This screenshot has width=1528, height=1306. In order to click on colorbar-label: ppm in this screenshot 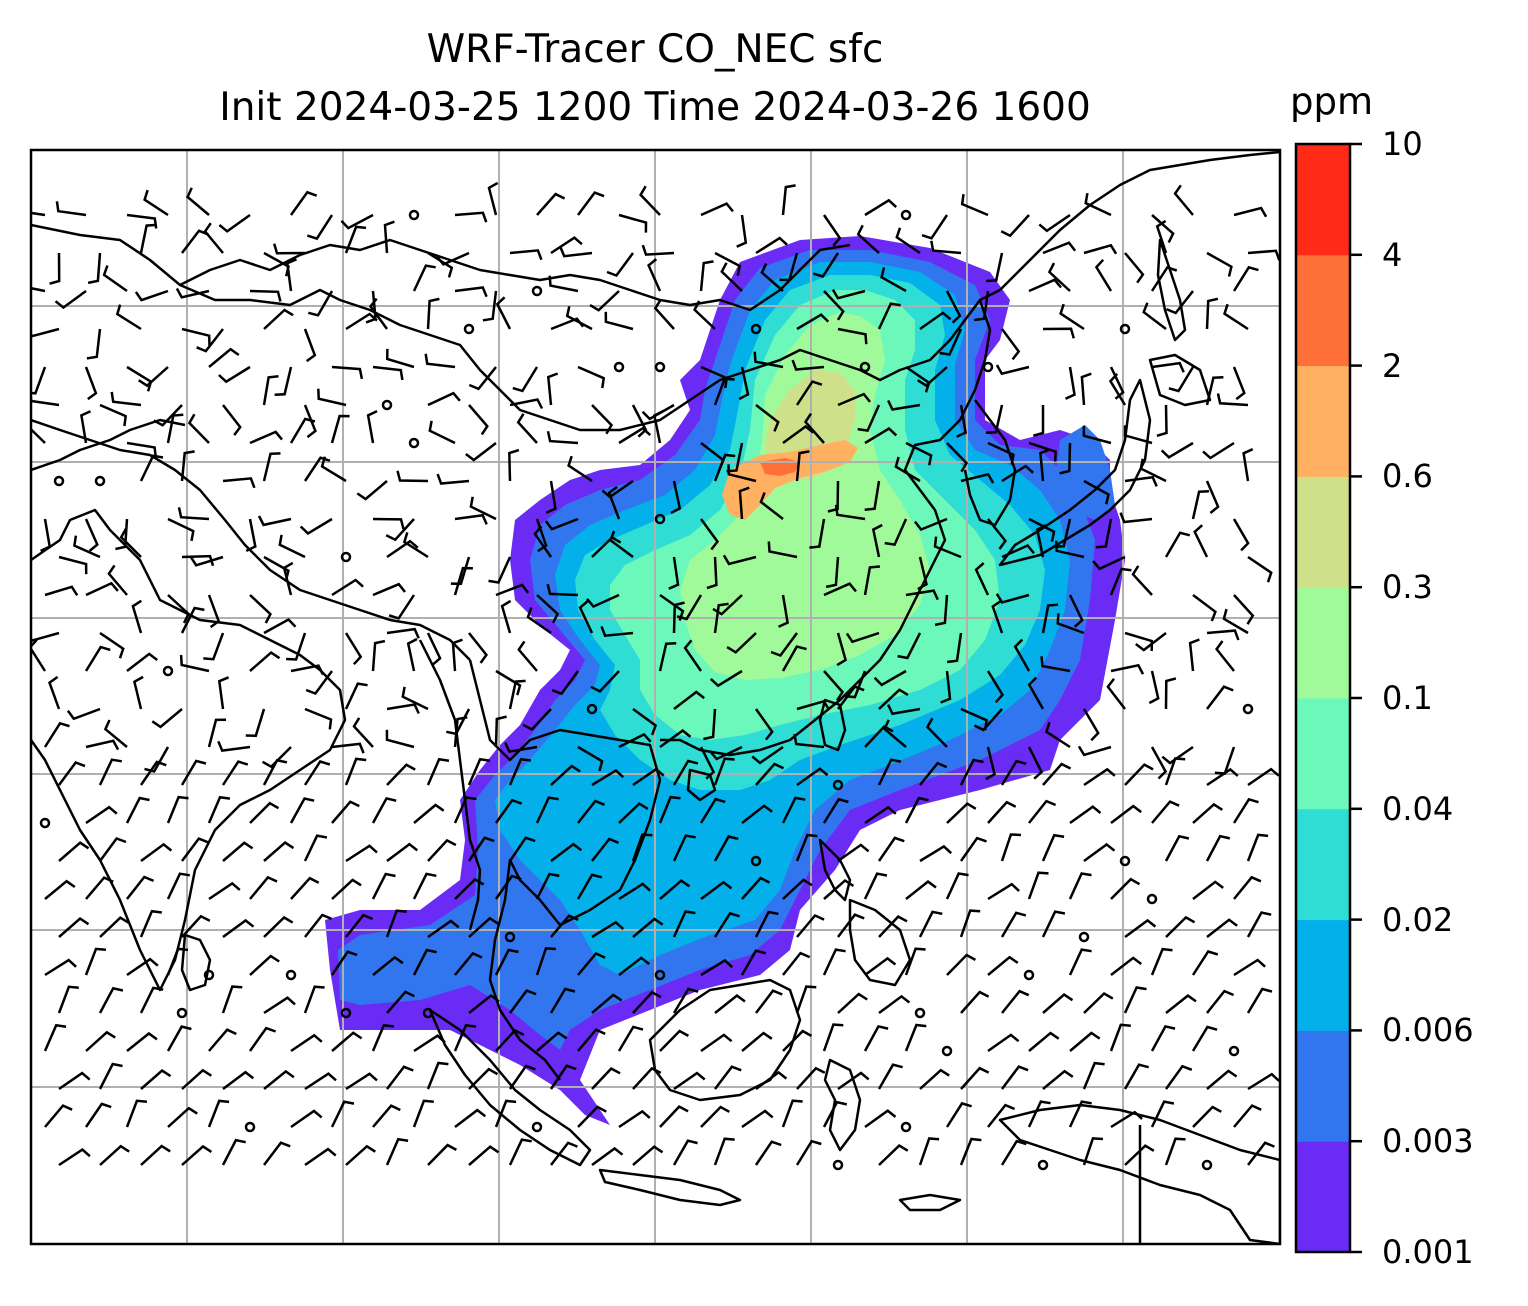, I will do `click(1332, 101)`.